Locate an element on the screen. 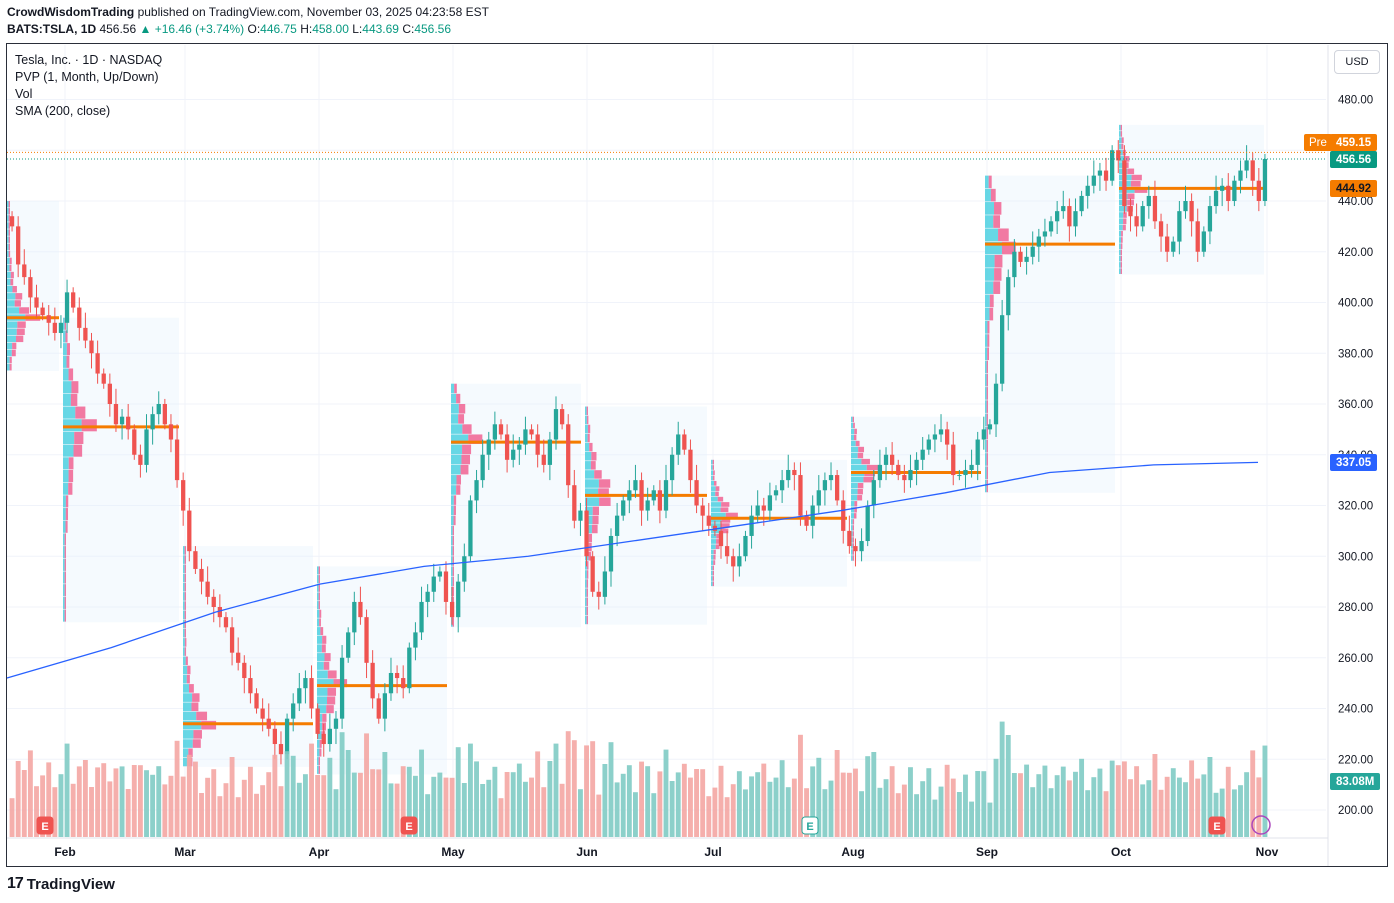  earnings-marker-label-2: E is located at coordinates (809, 827).